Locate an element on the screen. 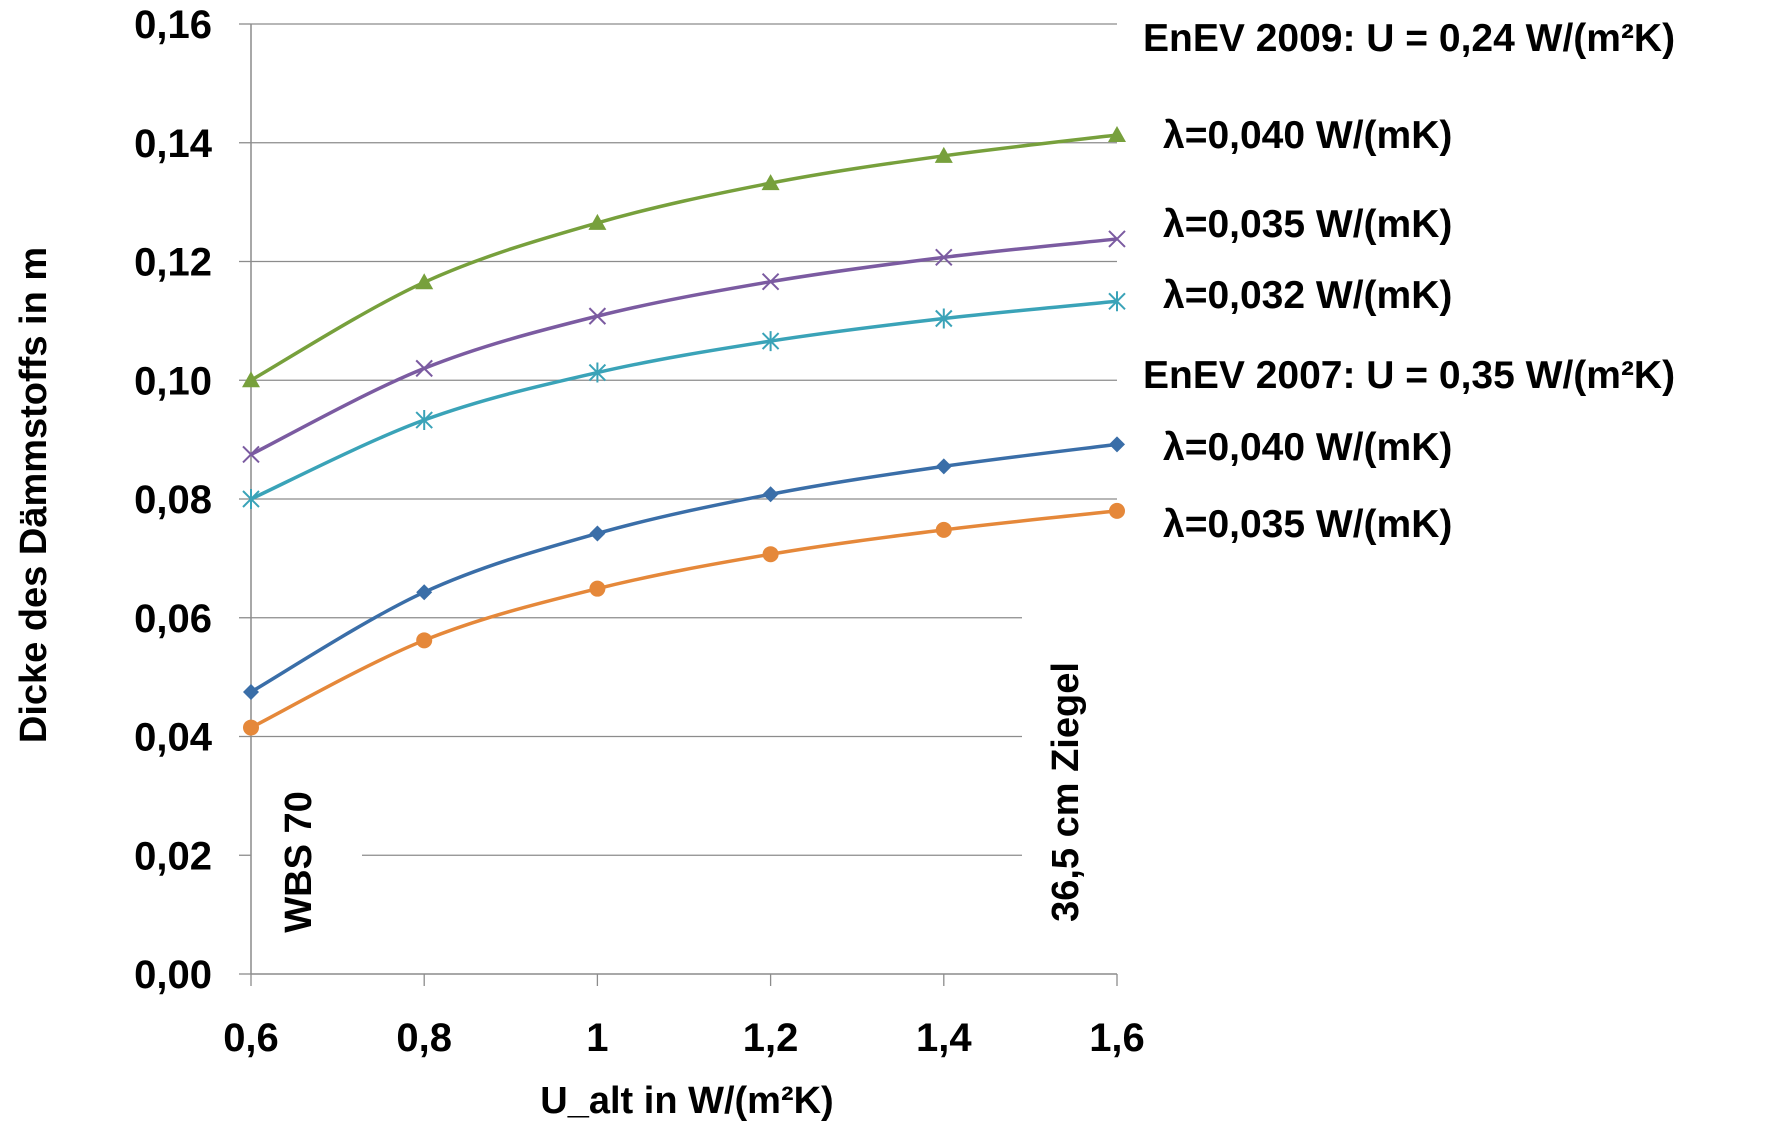 The height and width of the screenshot is (1126, 1766). y-tick-label: 0,00 is located at coordinates (173, 975).